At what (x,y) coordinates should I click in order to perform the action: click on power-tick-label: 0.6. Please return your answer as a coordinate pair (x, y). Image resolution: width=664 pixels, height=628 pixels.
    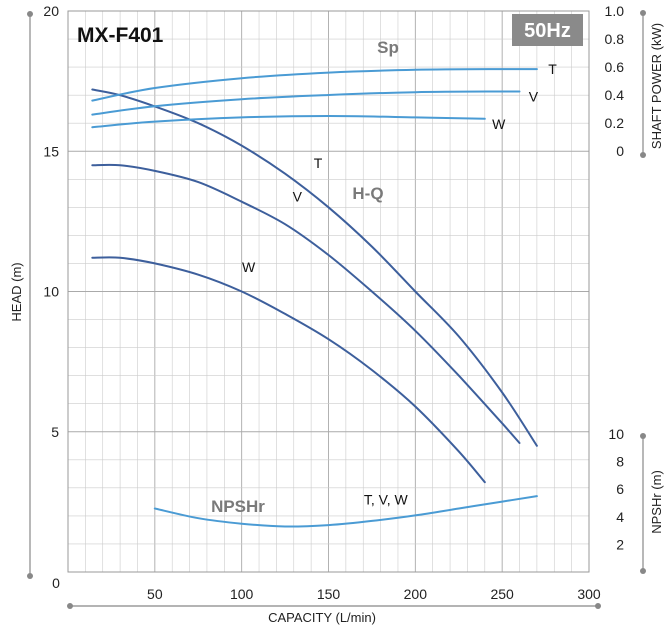
    Looking at the image, I should click on (615, 67).